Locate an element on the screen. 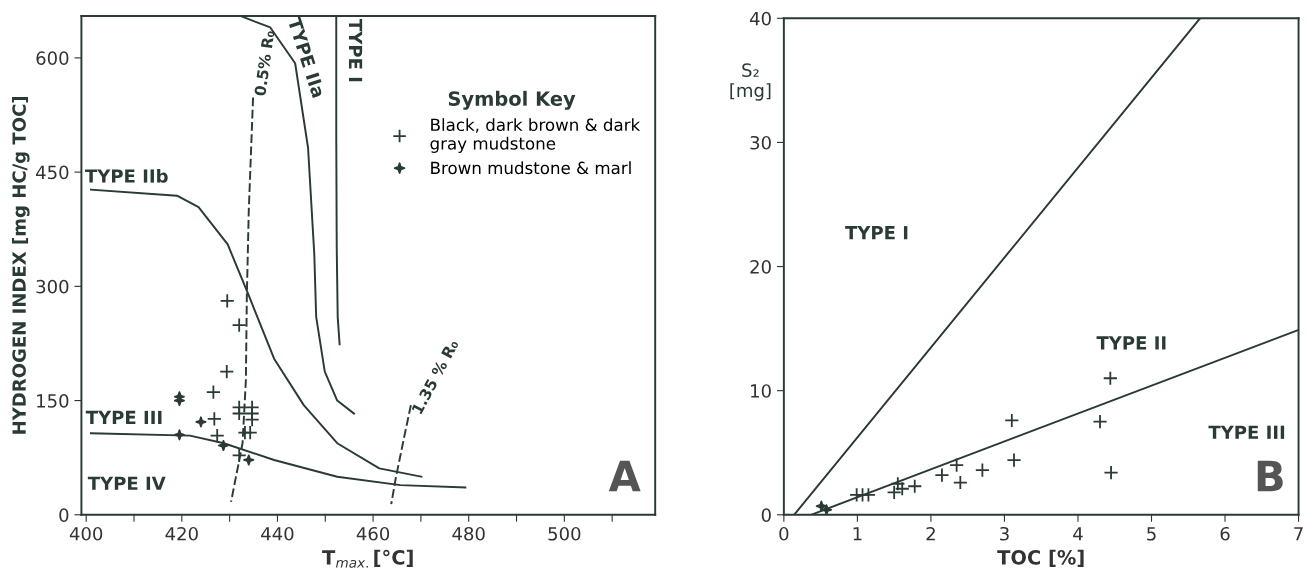 The image size is (1313, 572). x-tick-label: 6 is located at coordinates (1225, 533).